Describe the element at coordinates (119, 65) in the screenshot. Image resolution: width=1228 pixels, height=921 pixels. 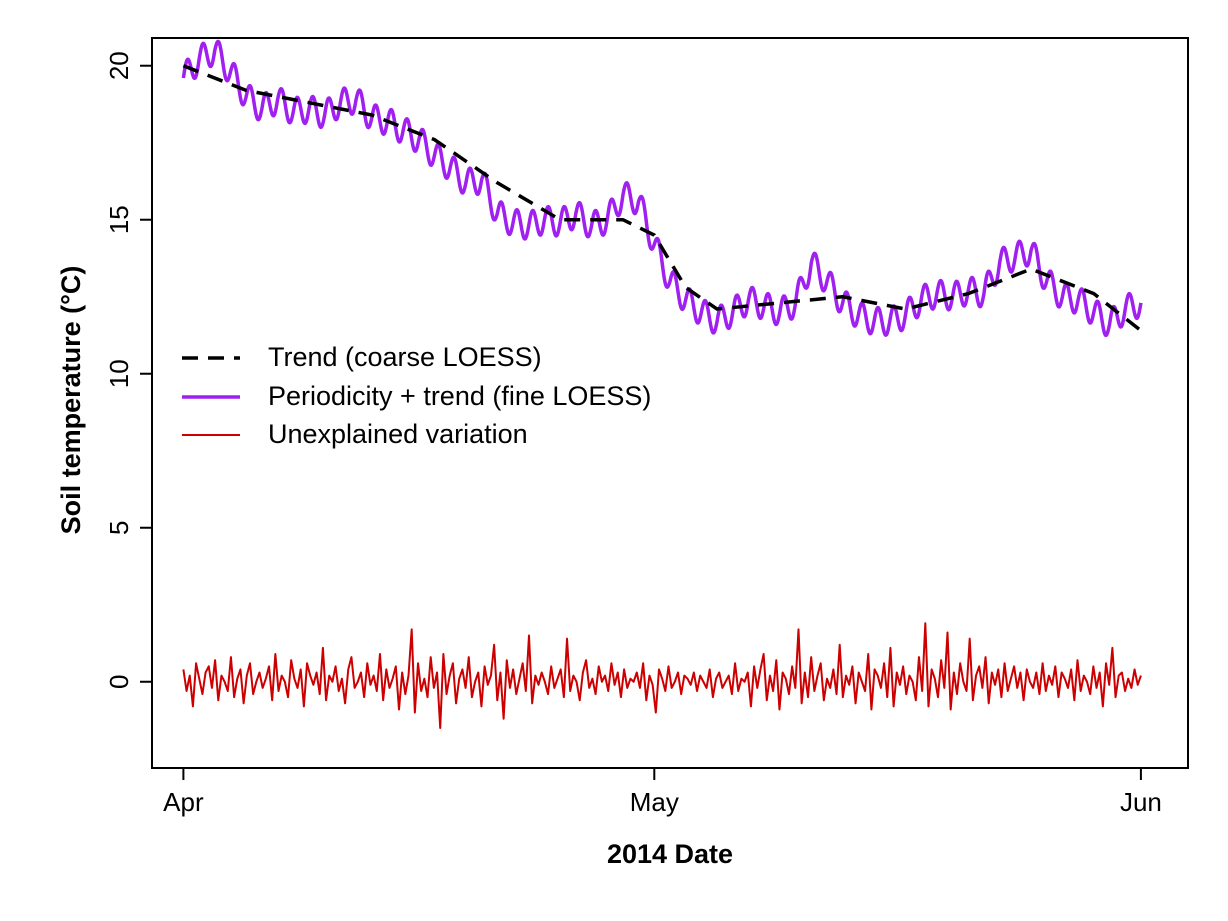
I see `y-tick-label: 20` at that location.